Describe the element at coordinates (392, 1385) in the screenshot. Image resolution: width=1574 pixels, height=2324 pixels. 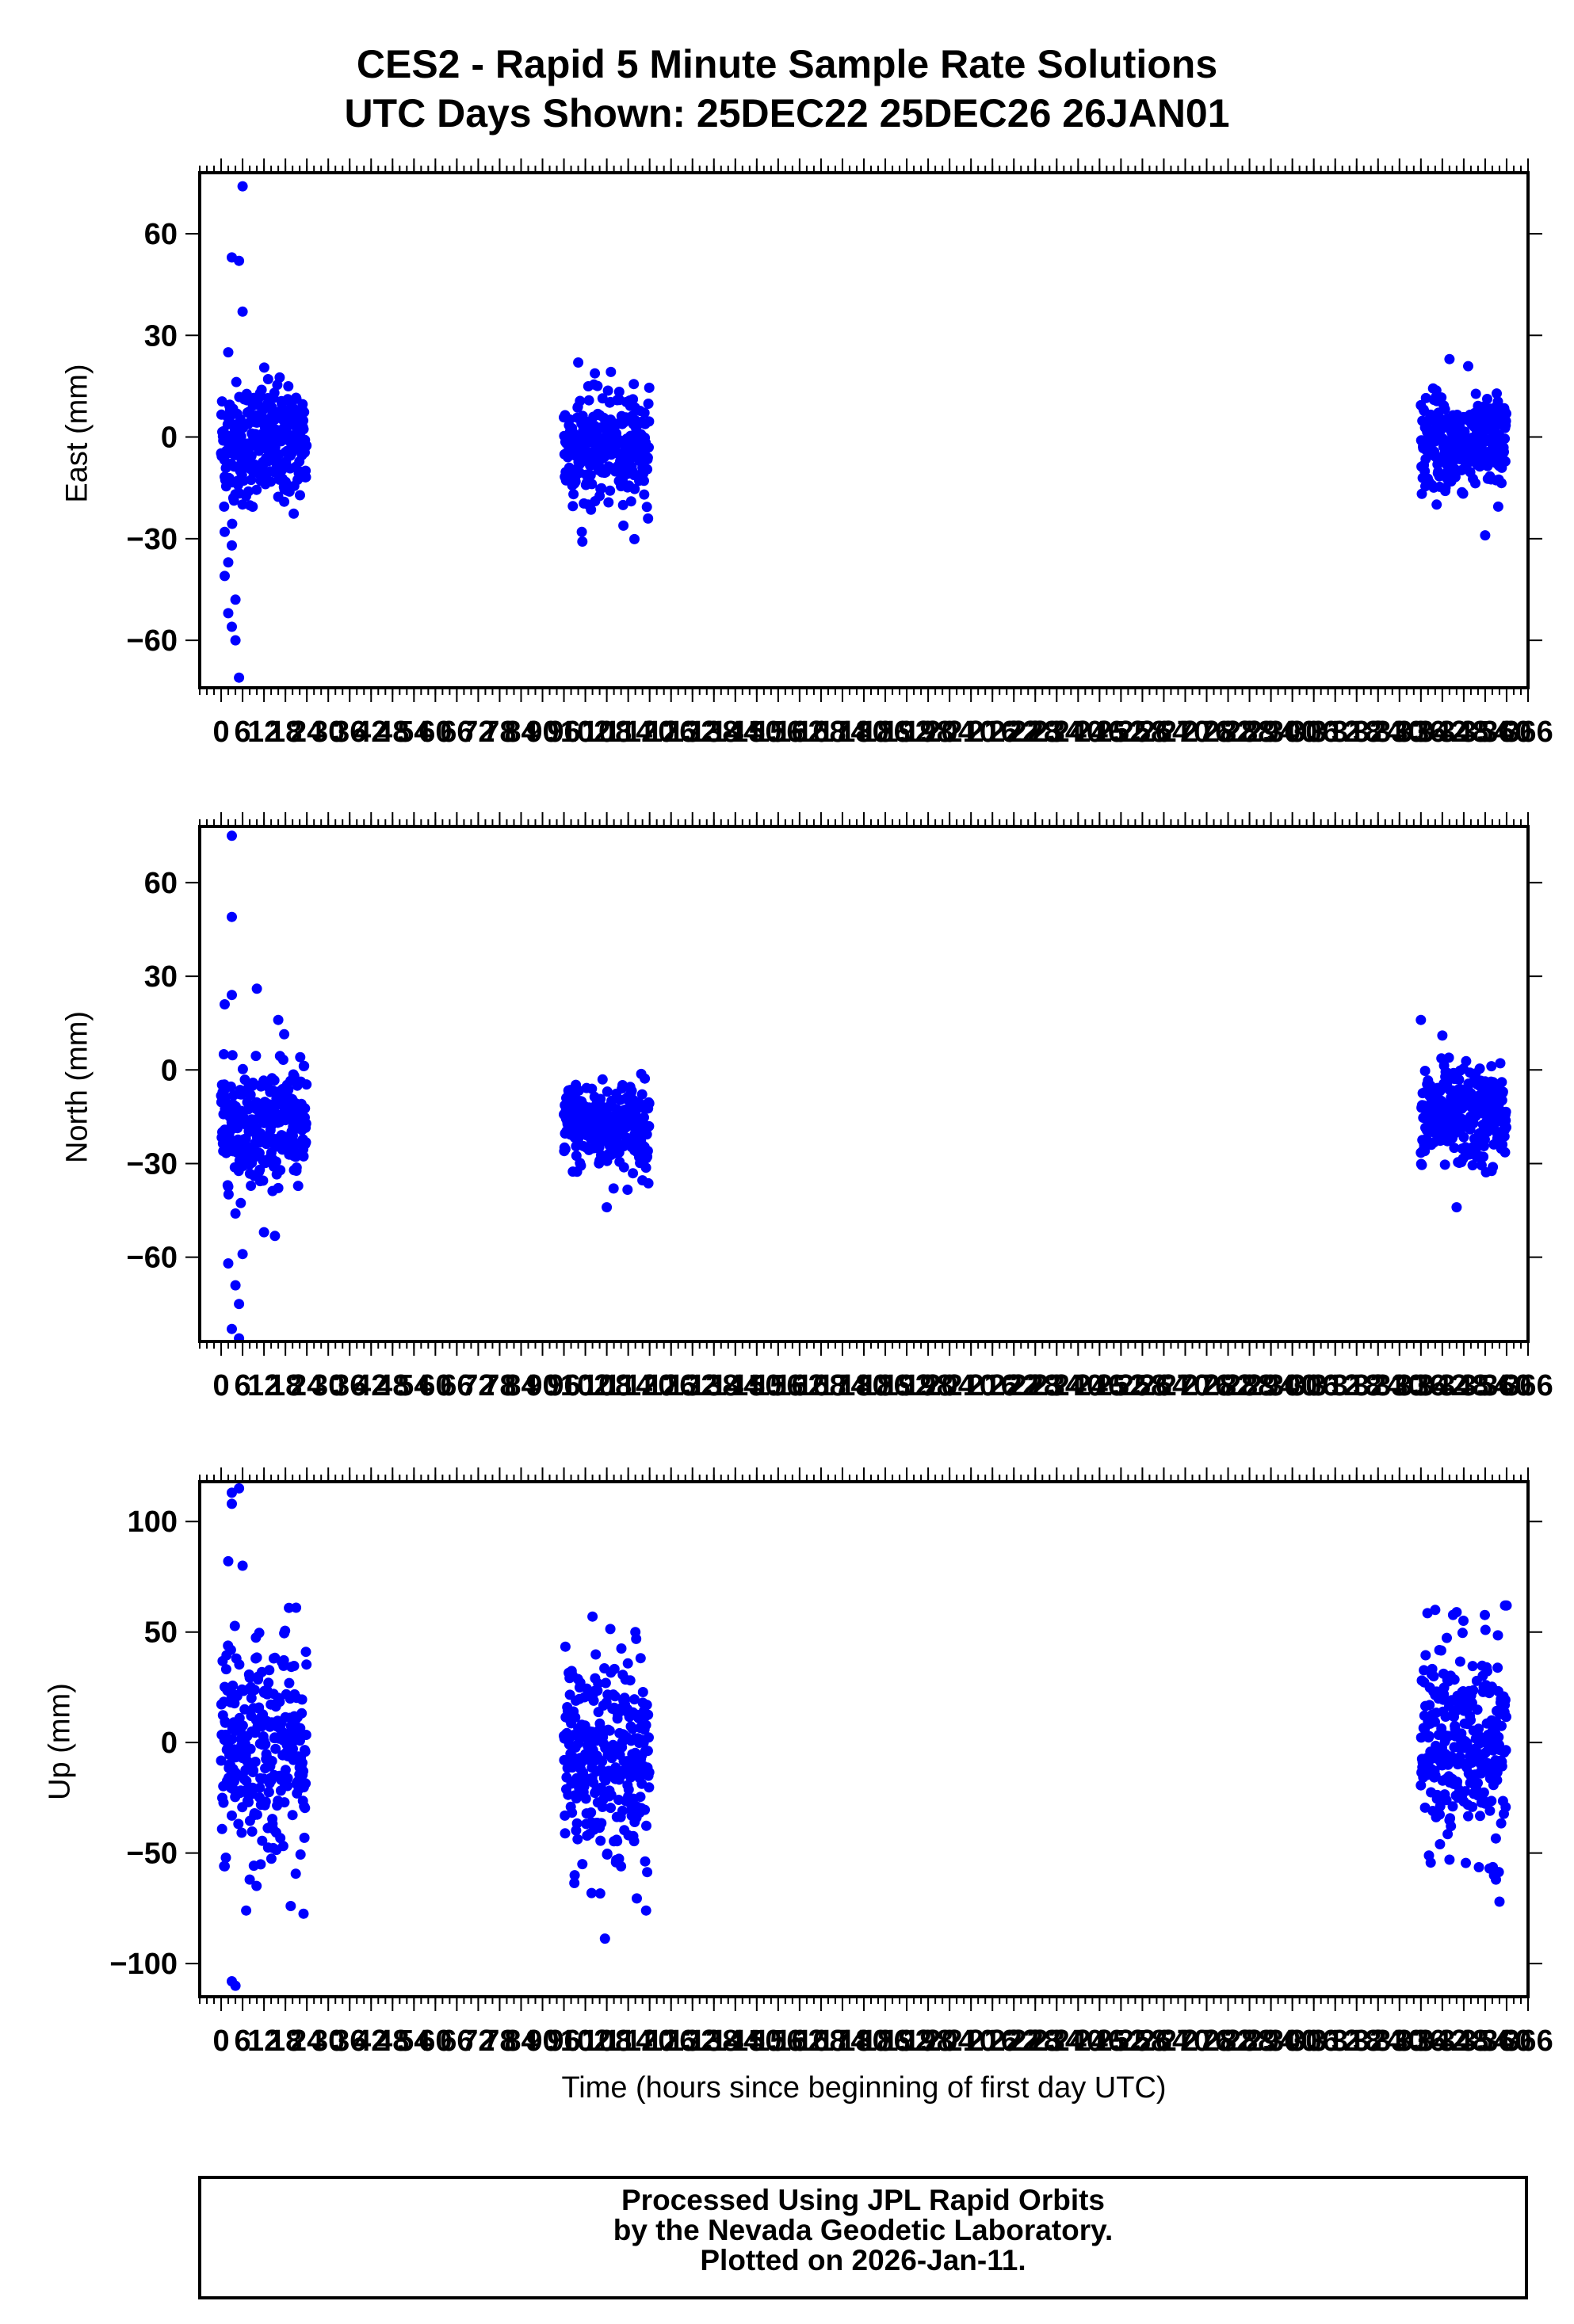
I see `x-tick-label: 48` at that location.